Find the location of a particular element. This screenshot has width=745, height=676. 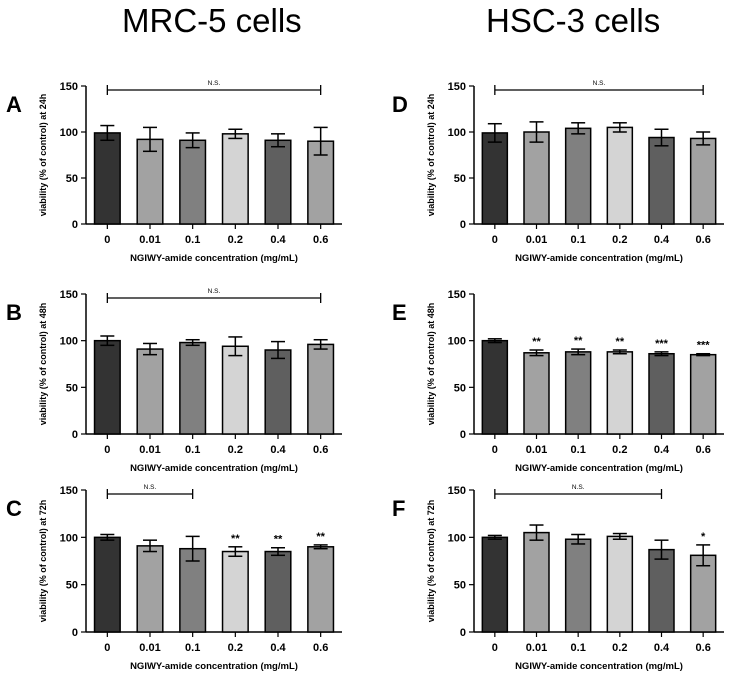

significance-mark: *** is located at coordinates (662, 344).